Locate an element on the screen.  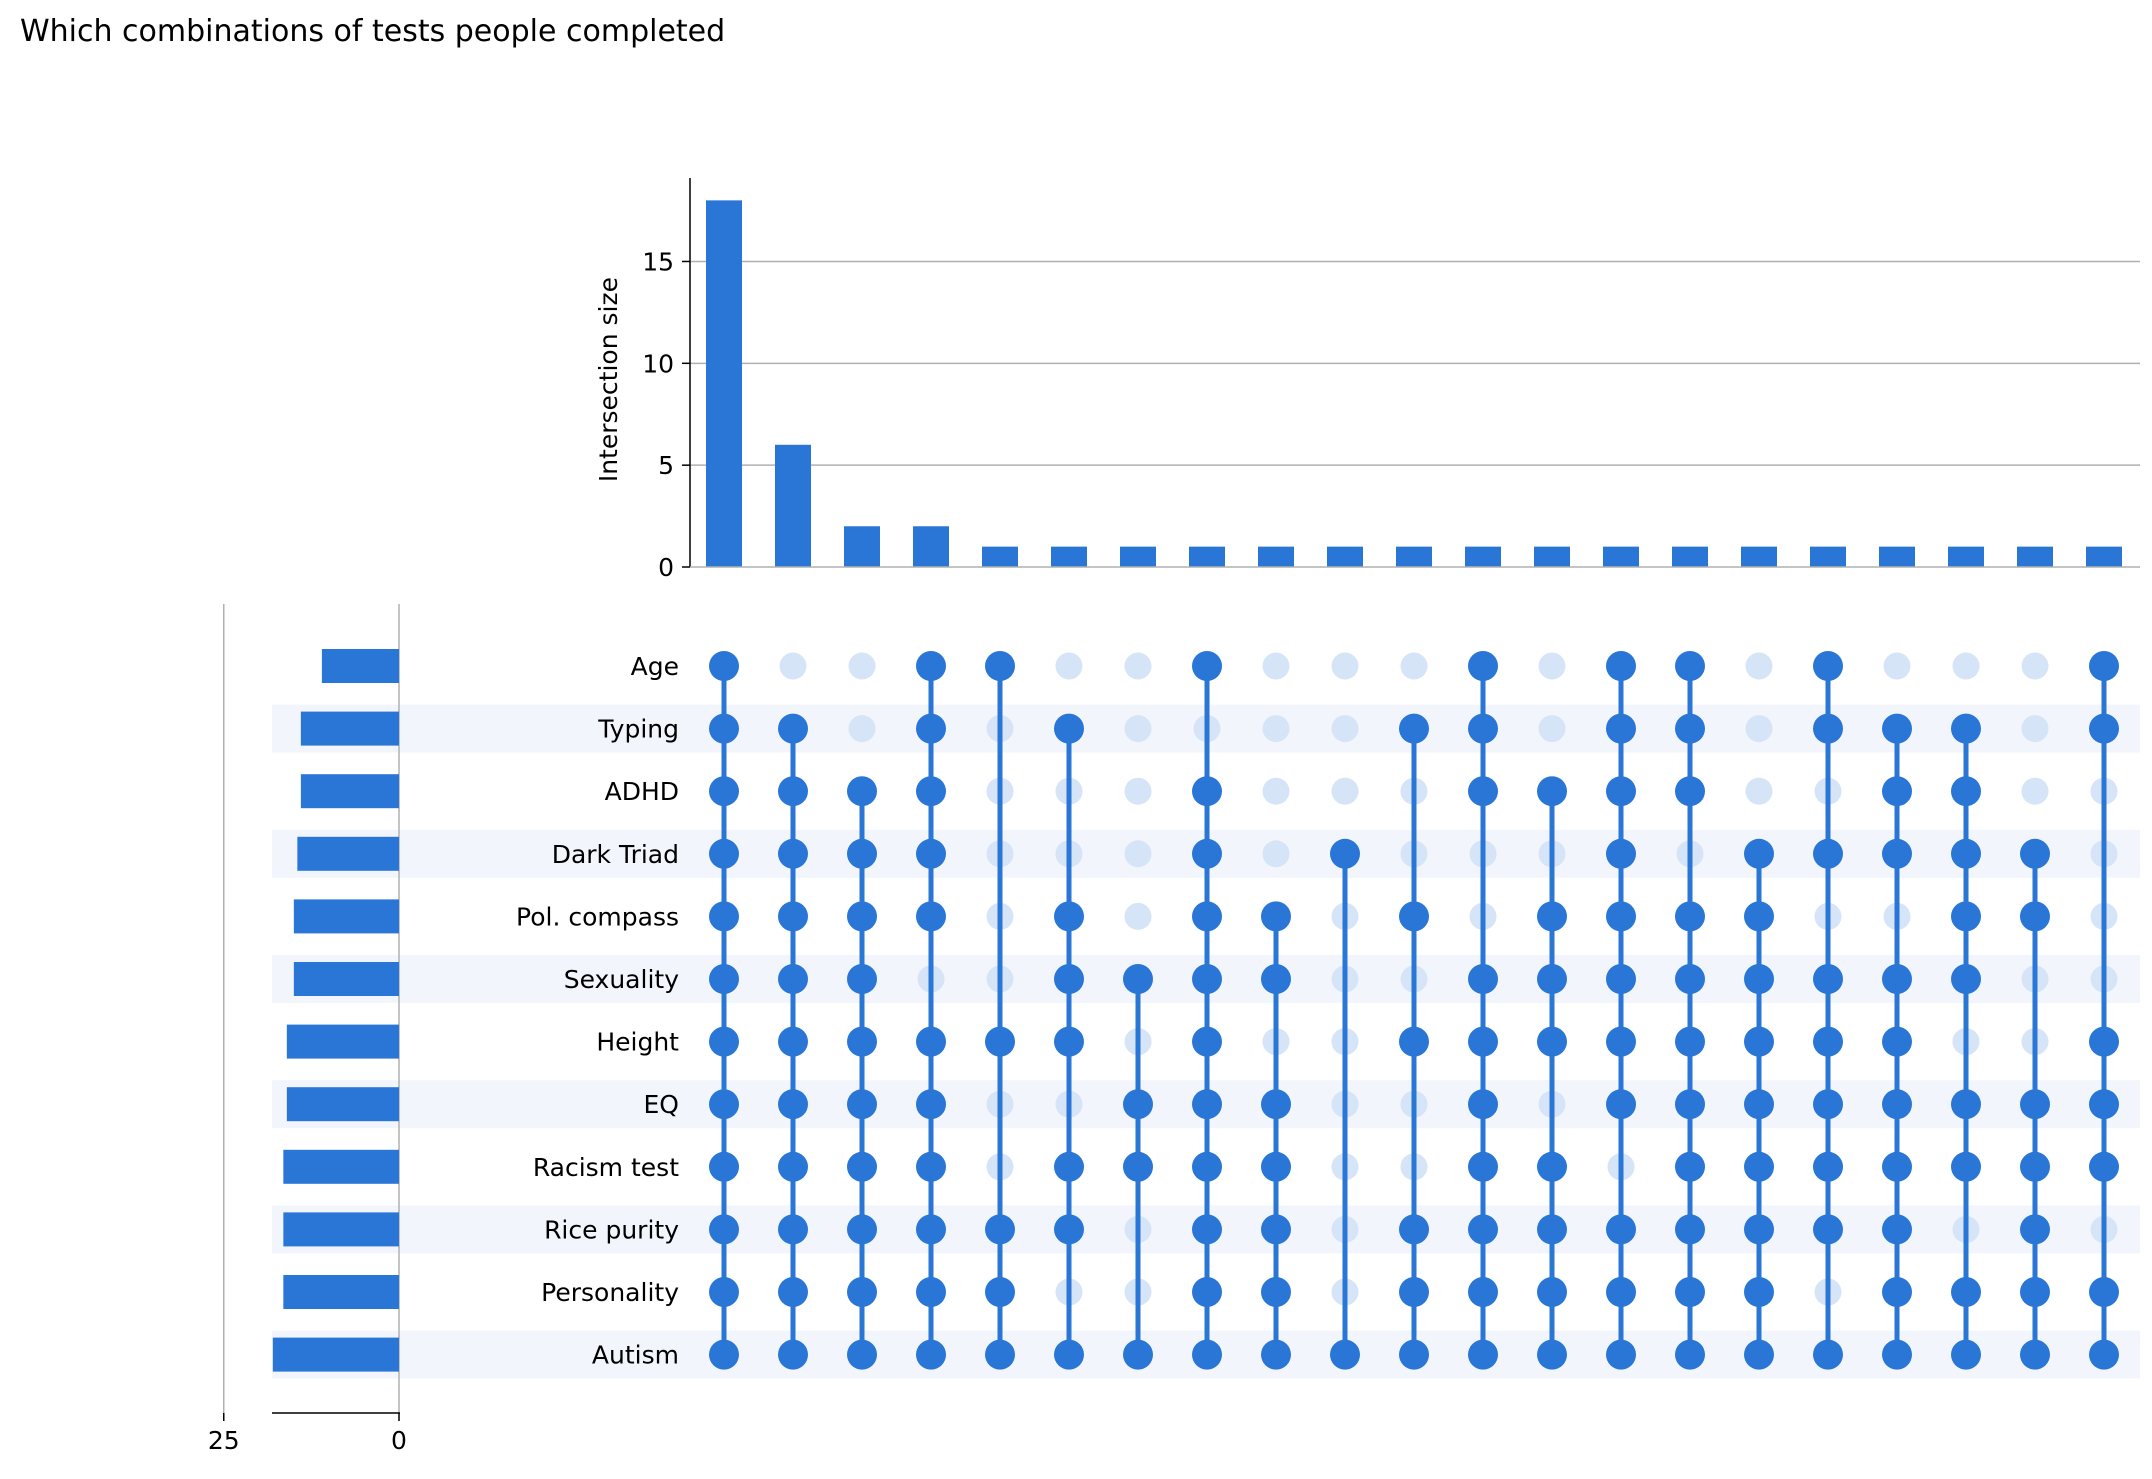
active-dot-c4-r7 is located at coordinates (931, 1041).